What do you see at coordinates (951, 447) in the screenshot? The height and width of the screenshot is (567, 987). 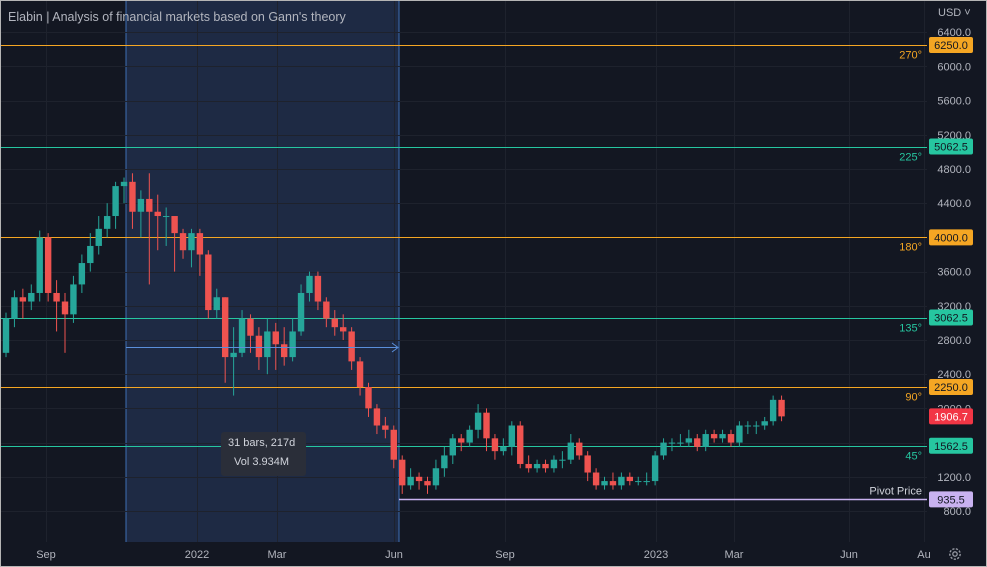 I see `gann-level-price-label: 1562.5` at bounding box center [951, 447].